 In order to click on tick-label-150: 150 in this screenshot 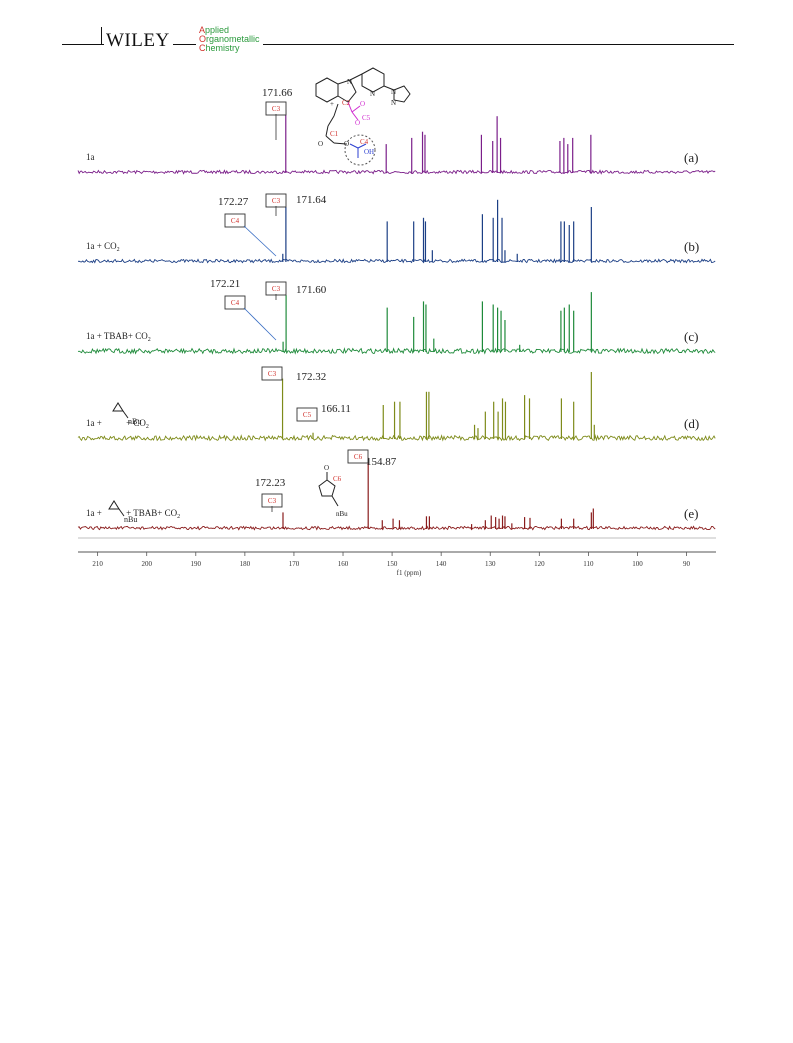, I will do `click(392, 564)`.